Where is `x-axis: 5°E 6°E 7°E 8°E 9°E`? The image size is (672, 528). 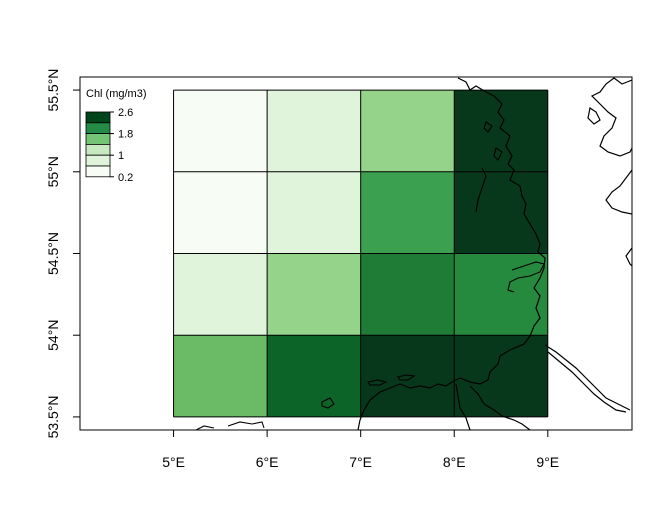
x-axis: 5°E 6°E 7°E 8°E 9°E is located at coordinates (360, 450).